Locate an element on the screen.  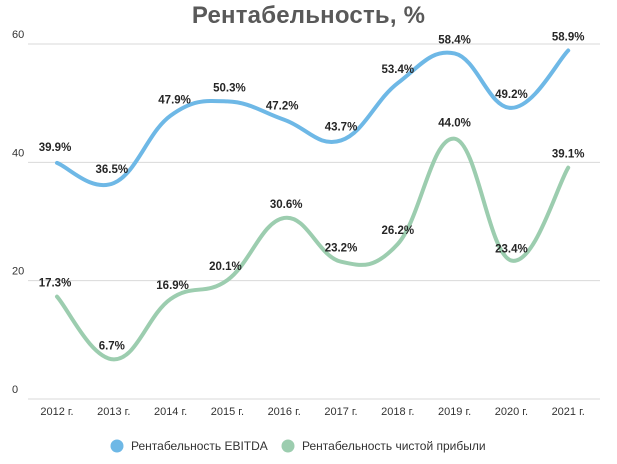
chart-title: Рентабельность, % is located at coordinates (308, 15).